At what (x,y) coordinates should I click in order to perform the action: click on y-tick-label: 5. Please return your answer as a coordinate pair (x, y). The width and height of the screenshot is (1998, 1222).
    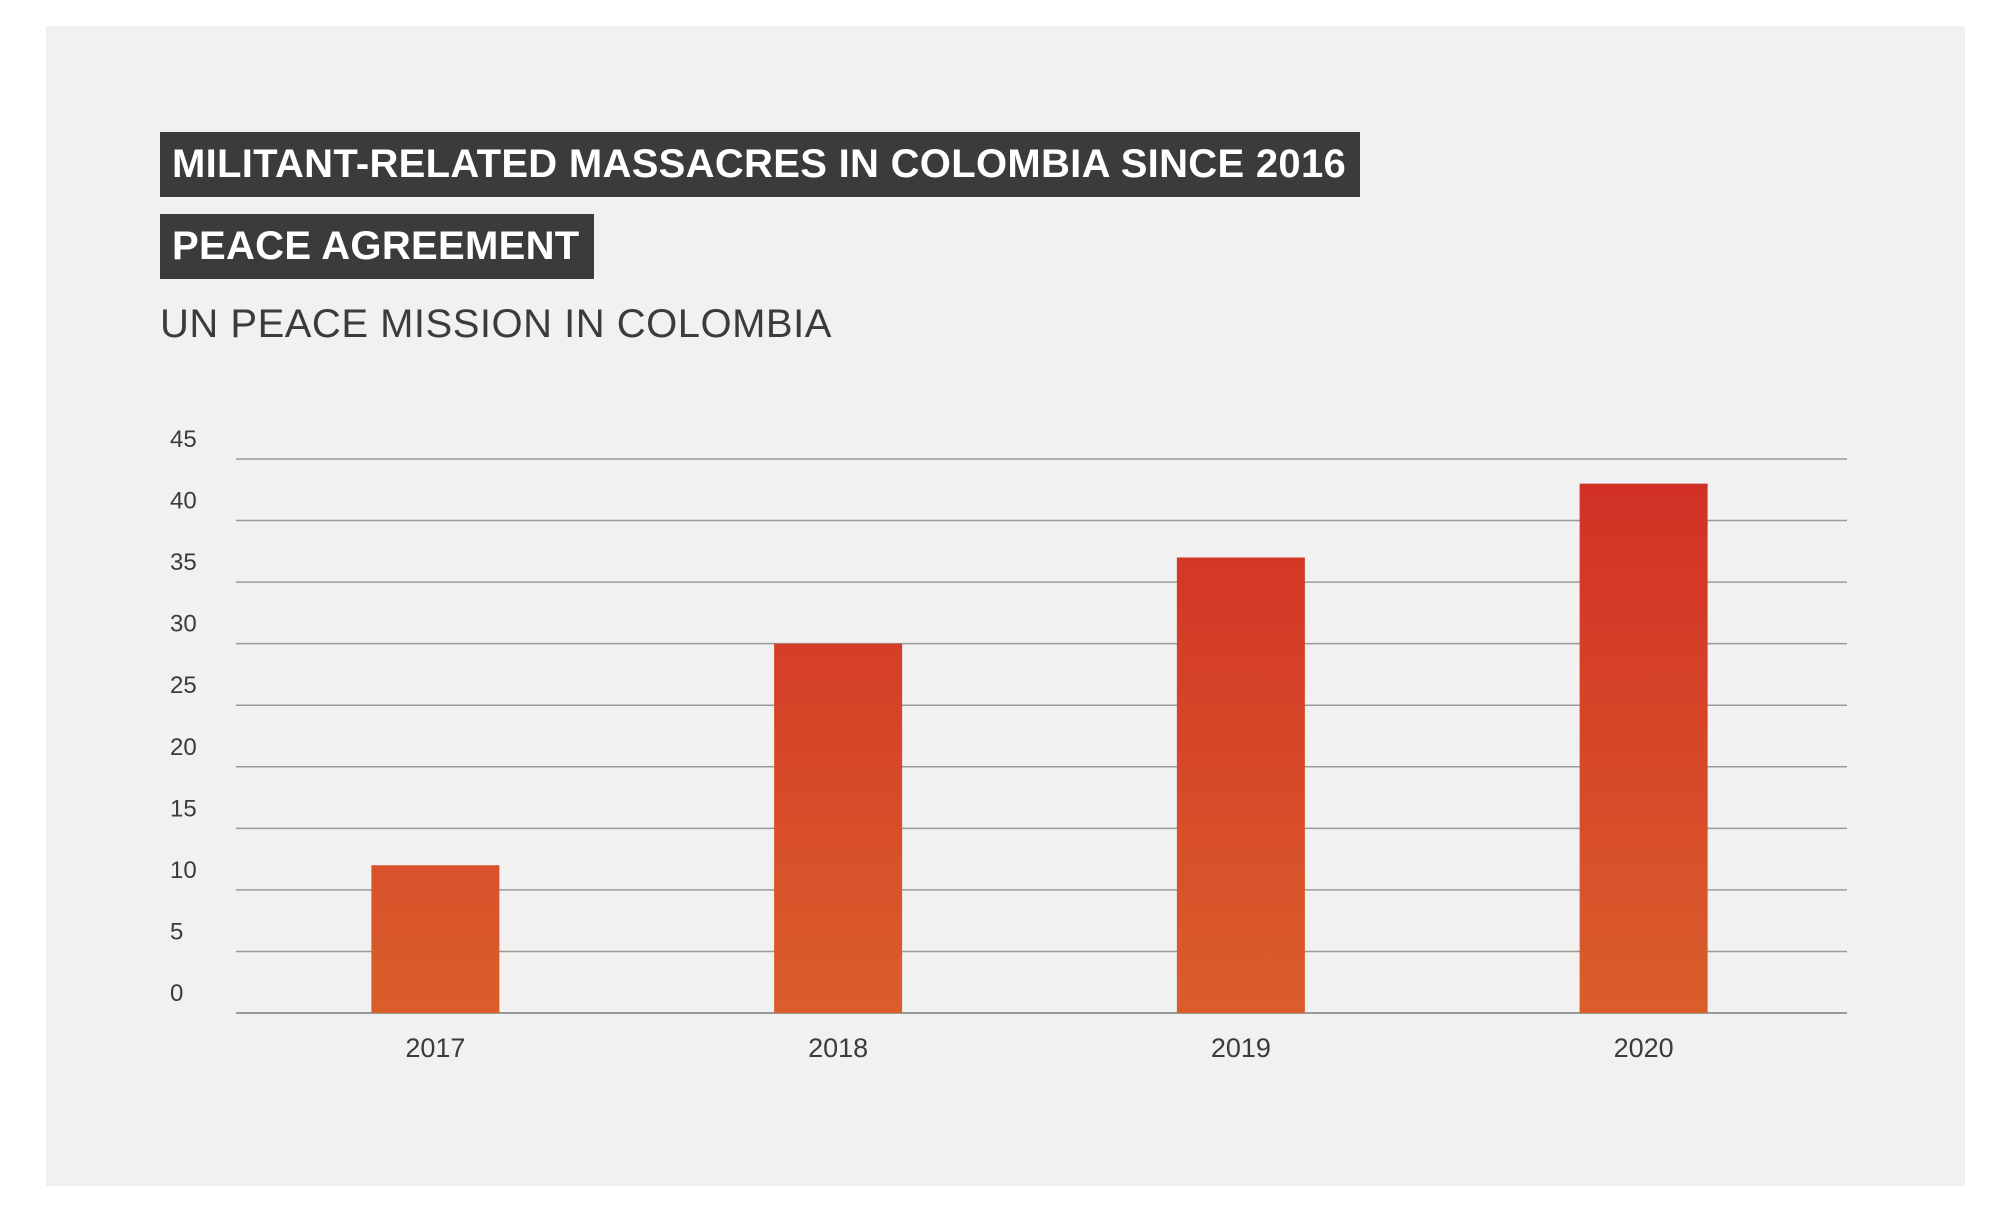
    Looking at the image, I should click on (176, 931).